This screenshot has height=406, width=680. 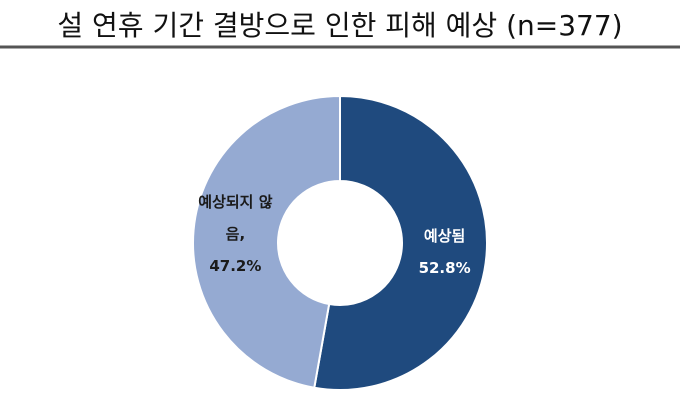 I want to click on category-label: 예상되지 않음,, so click(x=235, y=217).